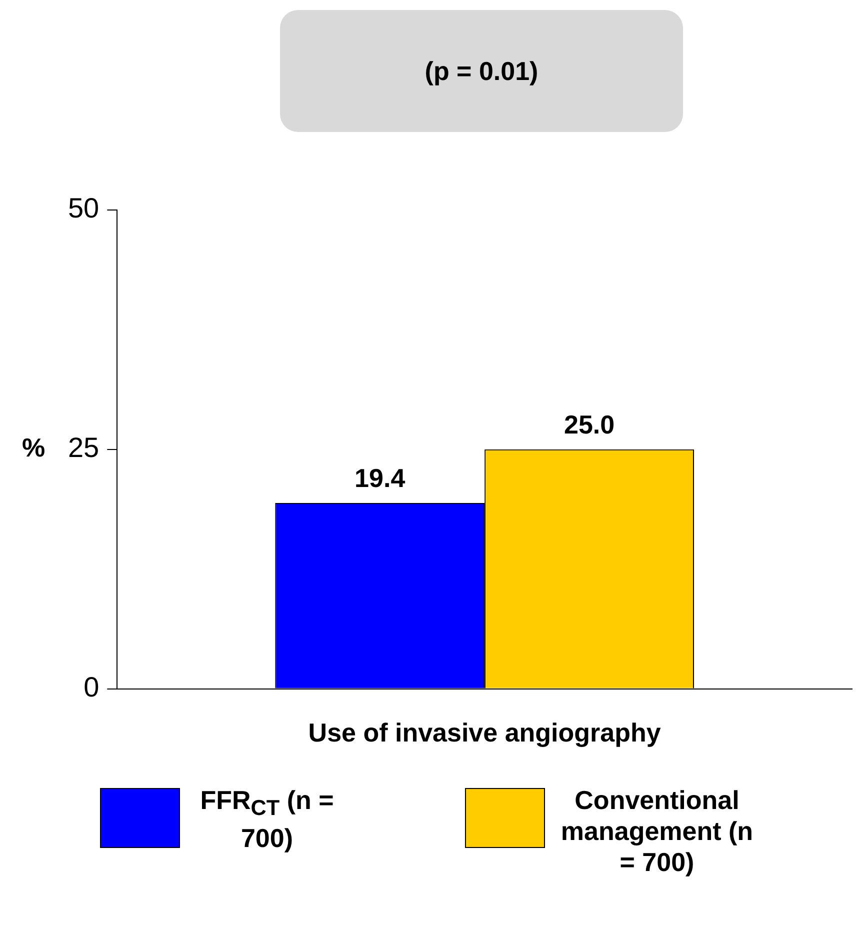 This screenshot has width=867, height=935. I want to click on x-tick-label: Use of invasive angiography, so click(485, 733).